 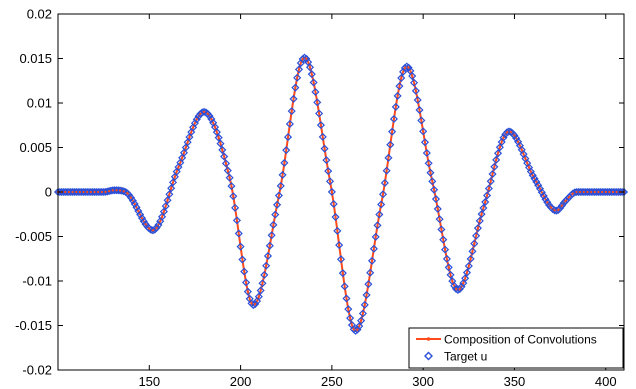 I want to click on legend: Composition of Convolutions Target u, so click(x=516, y=348).